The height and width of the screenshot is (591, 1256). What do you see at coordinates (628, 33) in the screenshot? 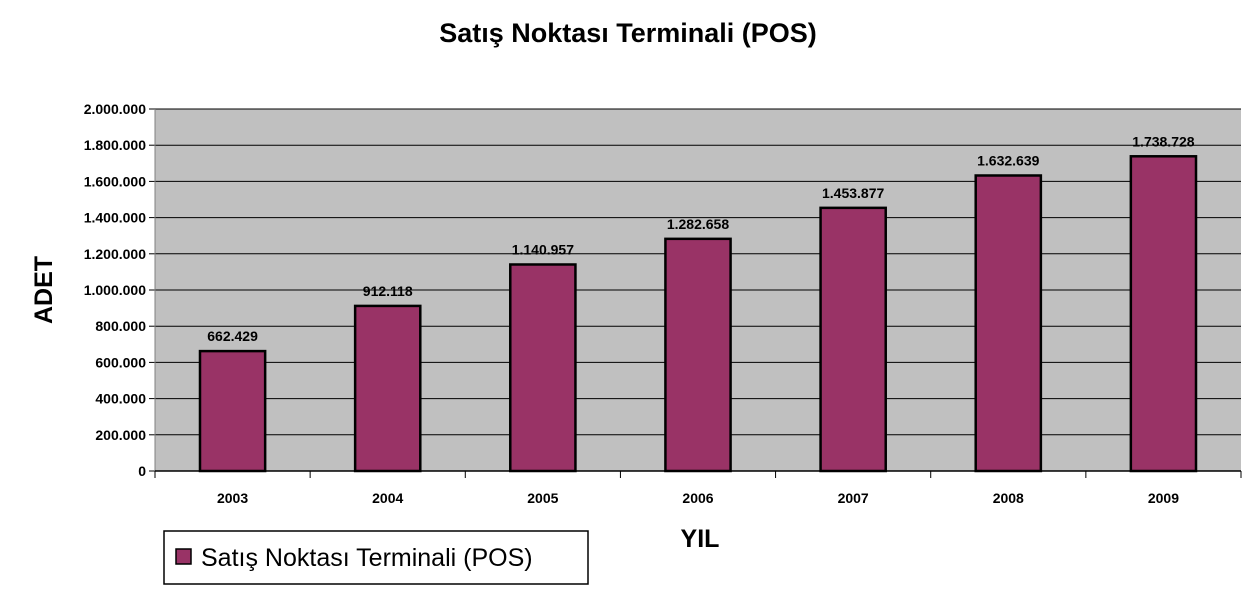
I see `chart-title: Satış Noktası Terminali (POS)` at bounding box center [628, 33].